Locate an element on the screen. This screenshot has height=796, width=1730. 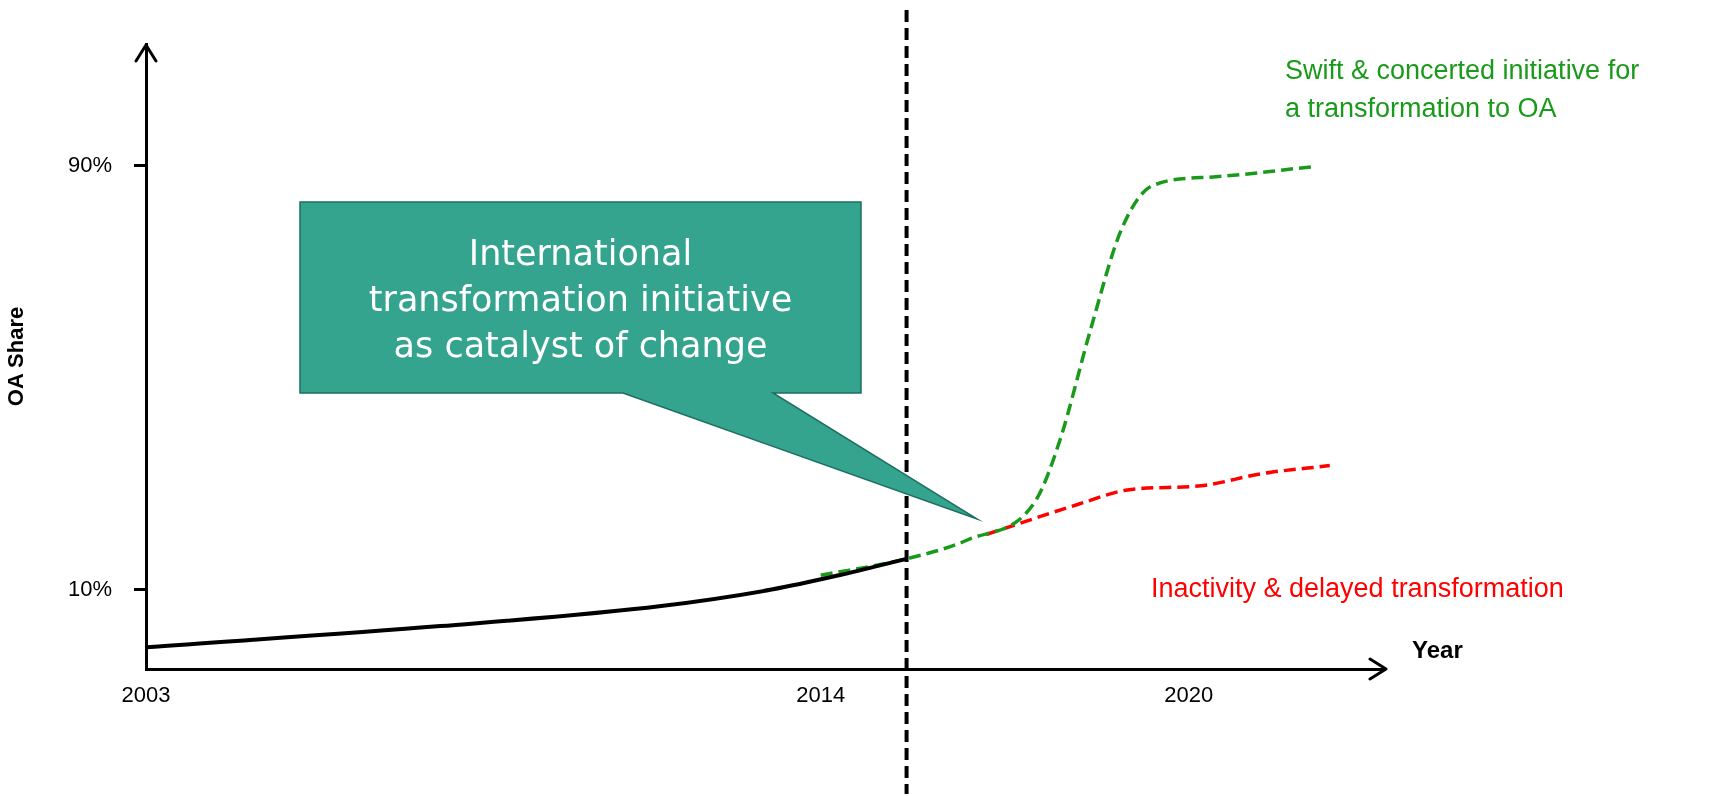
x-tick-label: 2020 is located at coordinates (1189, 695).